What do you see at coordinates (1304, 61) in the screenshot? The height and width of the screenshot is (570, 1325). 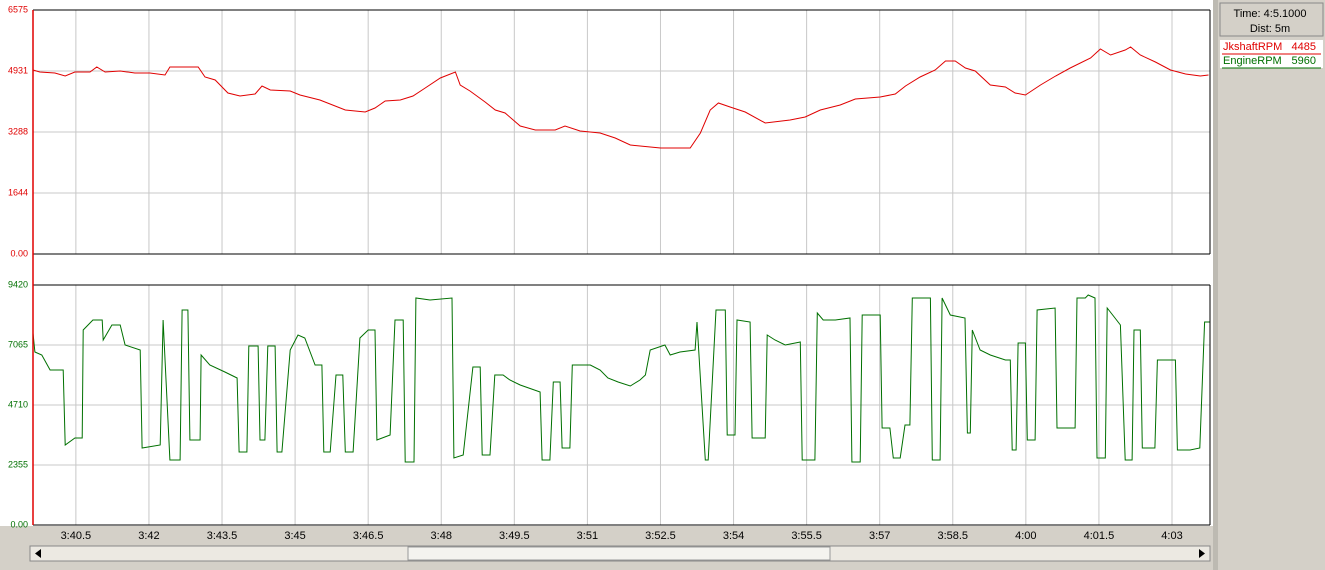 I see `legend-readout: 5960` at bounding box center [1304, 61].